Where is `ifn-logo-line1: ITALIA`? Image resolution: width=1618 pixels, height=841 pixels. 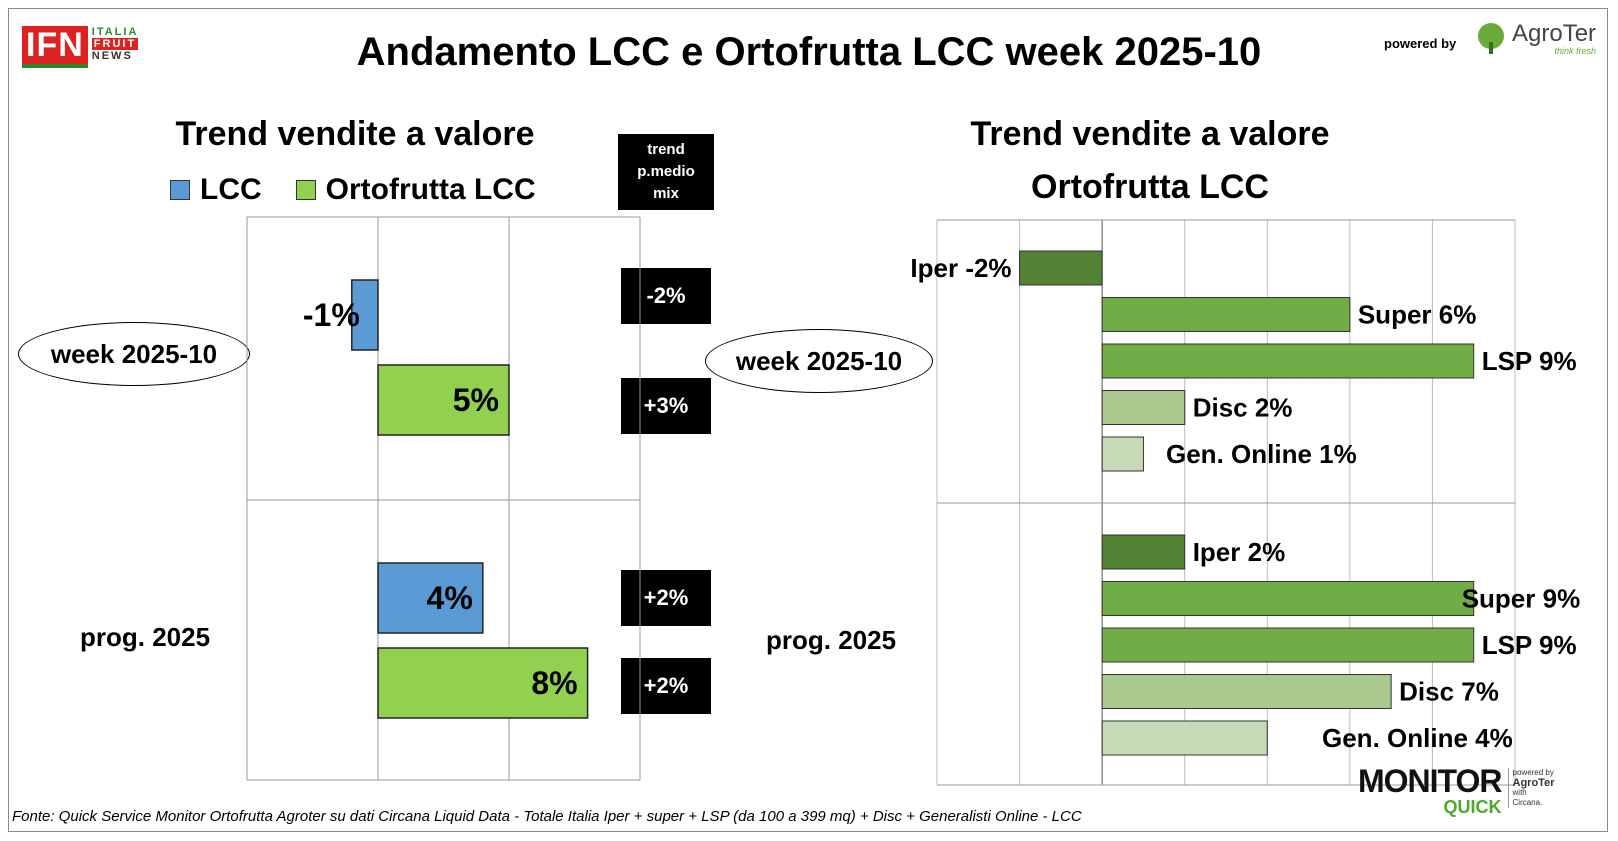 ifn-logo-line1: ITALIA is located at coordinates (115, 32).